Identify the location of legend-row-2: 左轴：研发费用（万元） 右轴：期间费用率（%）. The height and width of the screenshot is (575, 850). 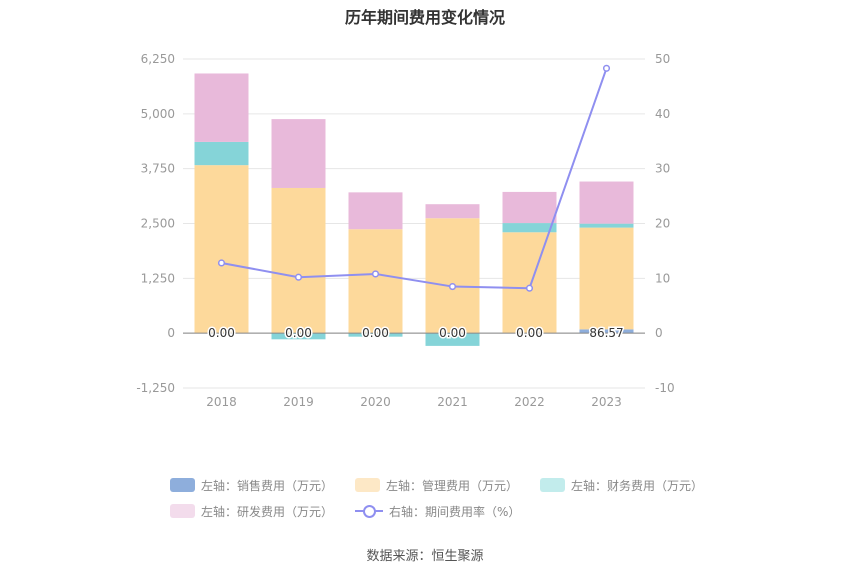
(430, 511).